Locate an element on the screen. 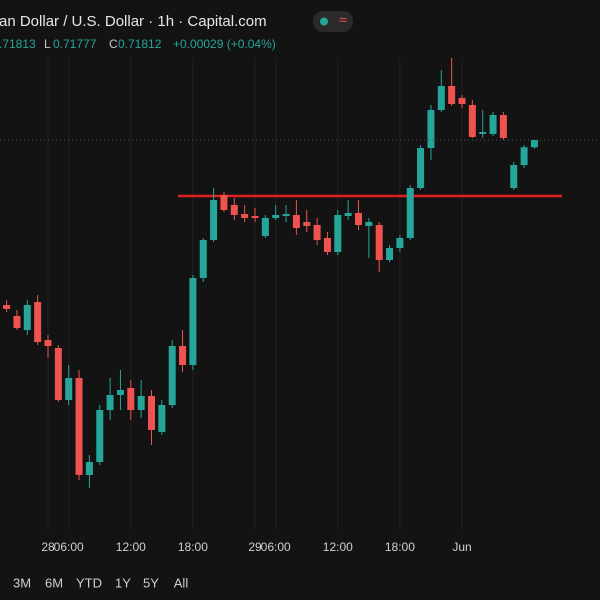  quote-label: C is located at coordinates (113, 44).